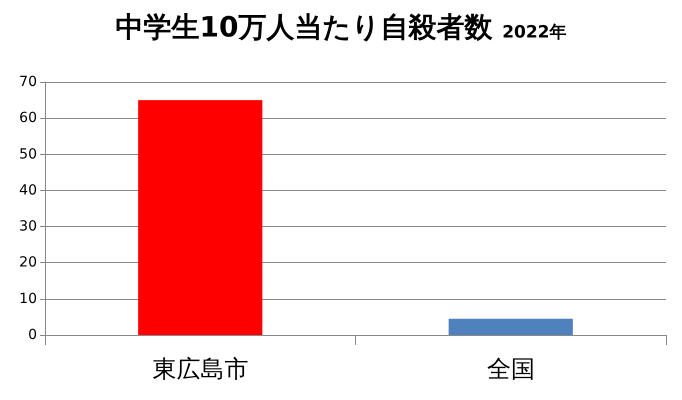  I want to click on y-tick-label: 40, so click(28, 190).